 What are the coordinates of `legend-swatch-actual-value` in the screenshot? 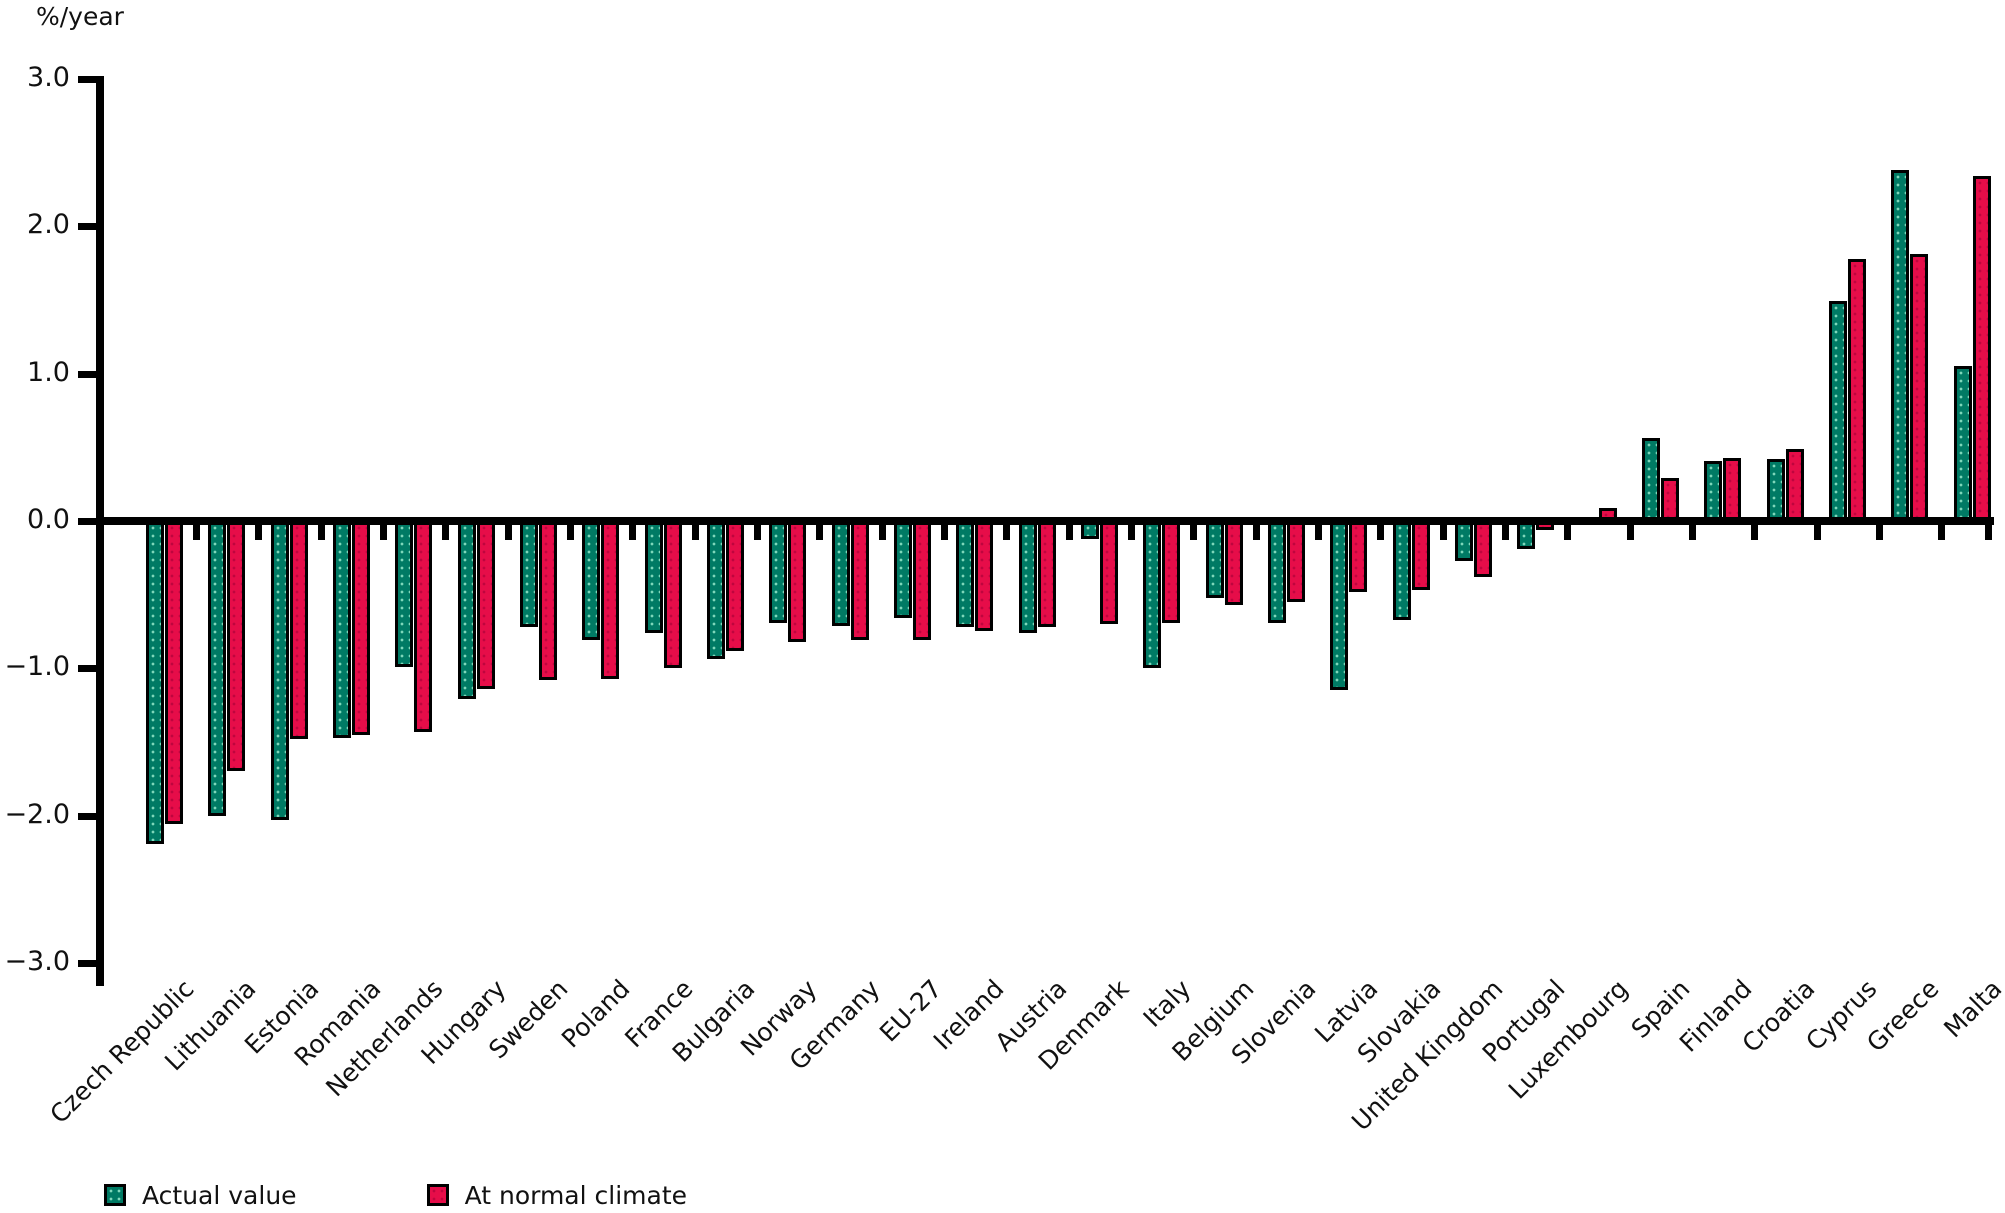 It's located at (115, 1195).